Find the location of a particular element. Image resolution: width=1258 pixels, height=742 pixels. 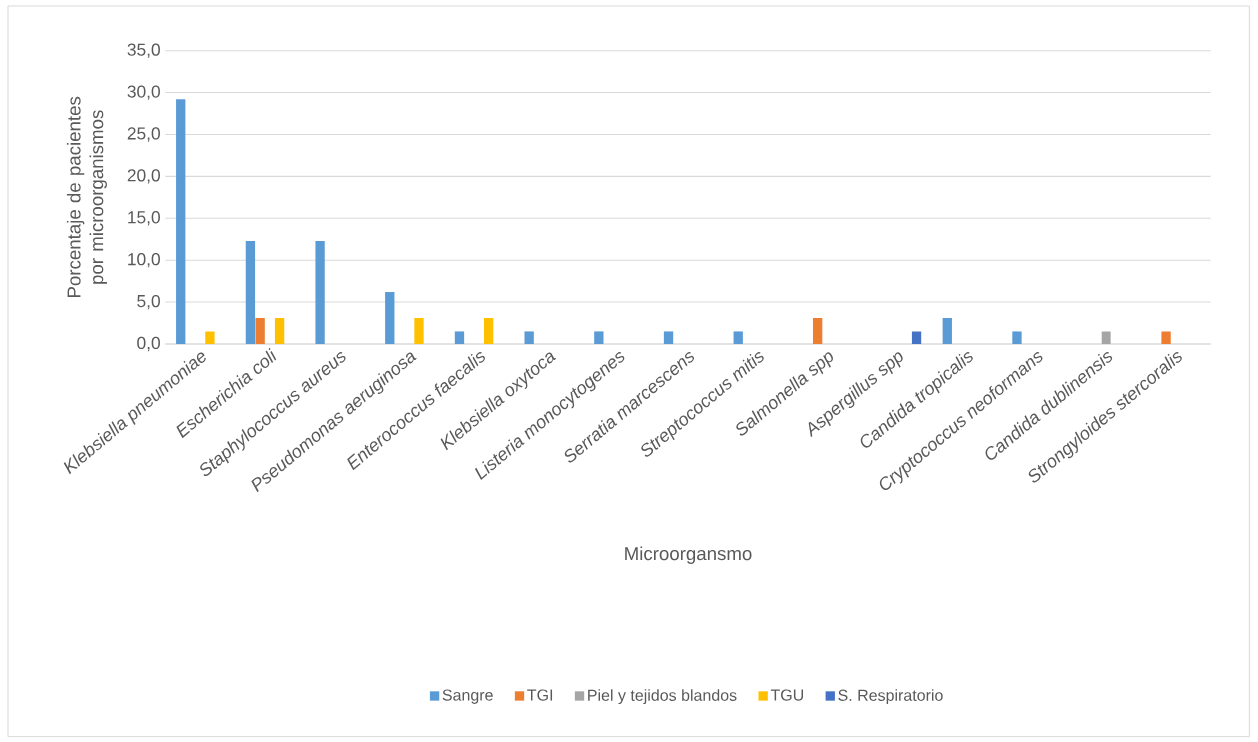

y-axis-title: Porcentaje de pacientes por microorganismos is located at coordinates (86, 196).